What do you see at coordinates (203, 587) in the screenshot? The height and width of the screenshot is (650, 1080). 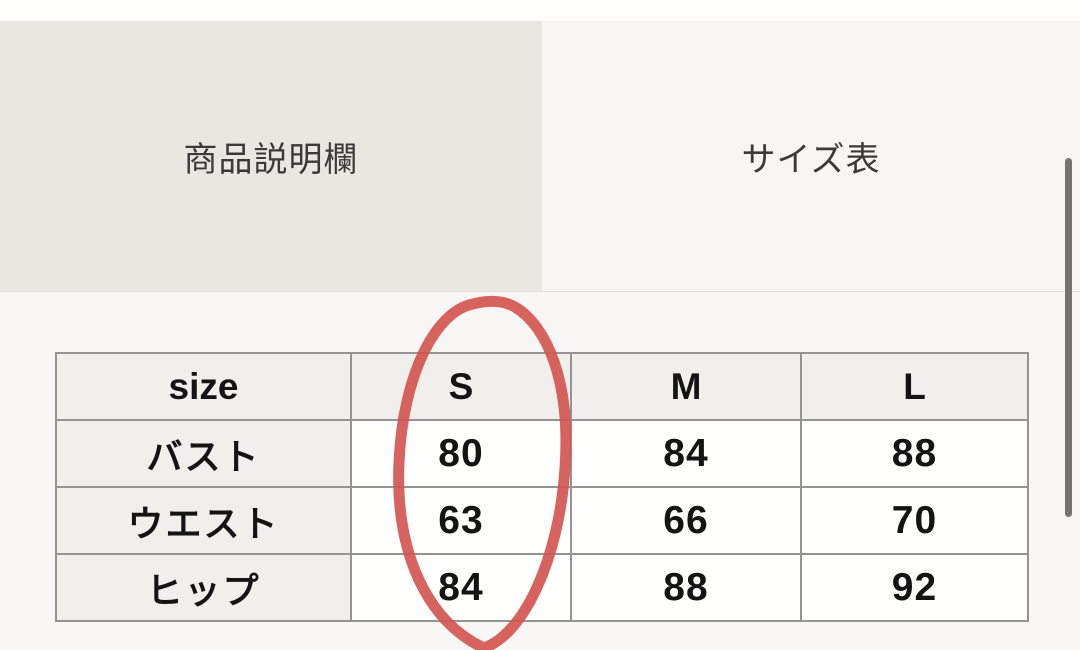 I see `row-label-hip: ヒップ` at bounding box center [203, 587].